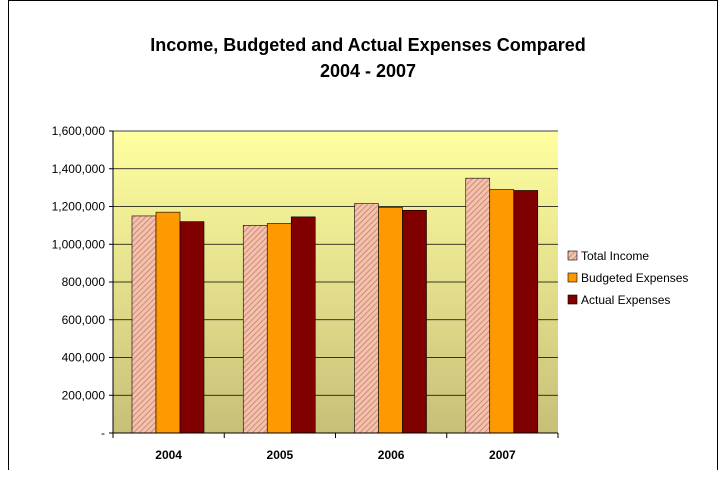  Describe the element at coordinates (572, 277) in the screenshot. I see `legend-swatch-budgeted-expenses` at that location.